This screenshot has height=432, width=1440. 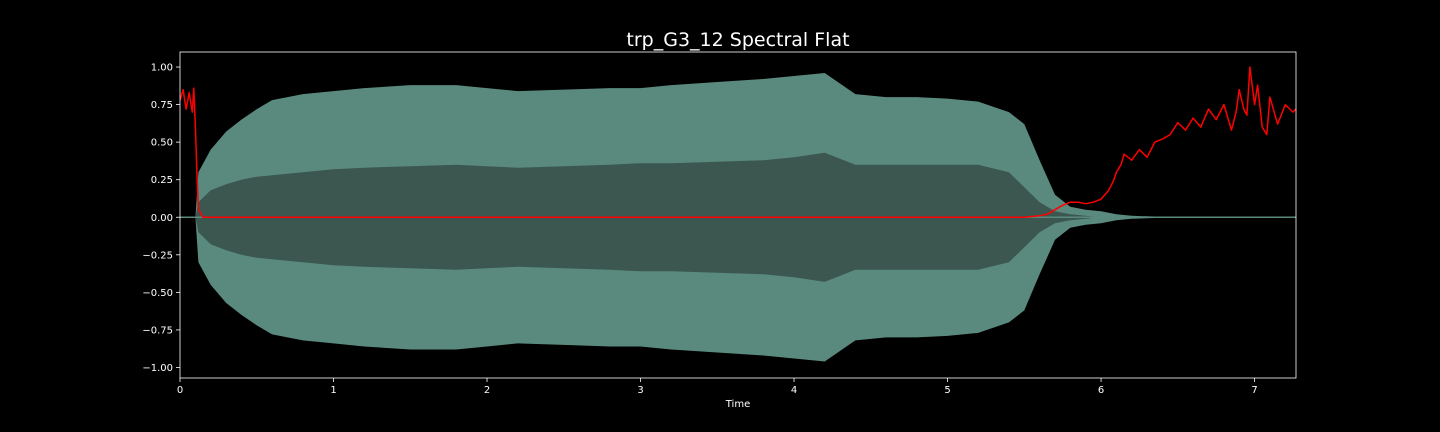 I want to click on y-tick-label: 0.50, so click(x=162, y=143).